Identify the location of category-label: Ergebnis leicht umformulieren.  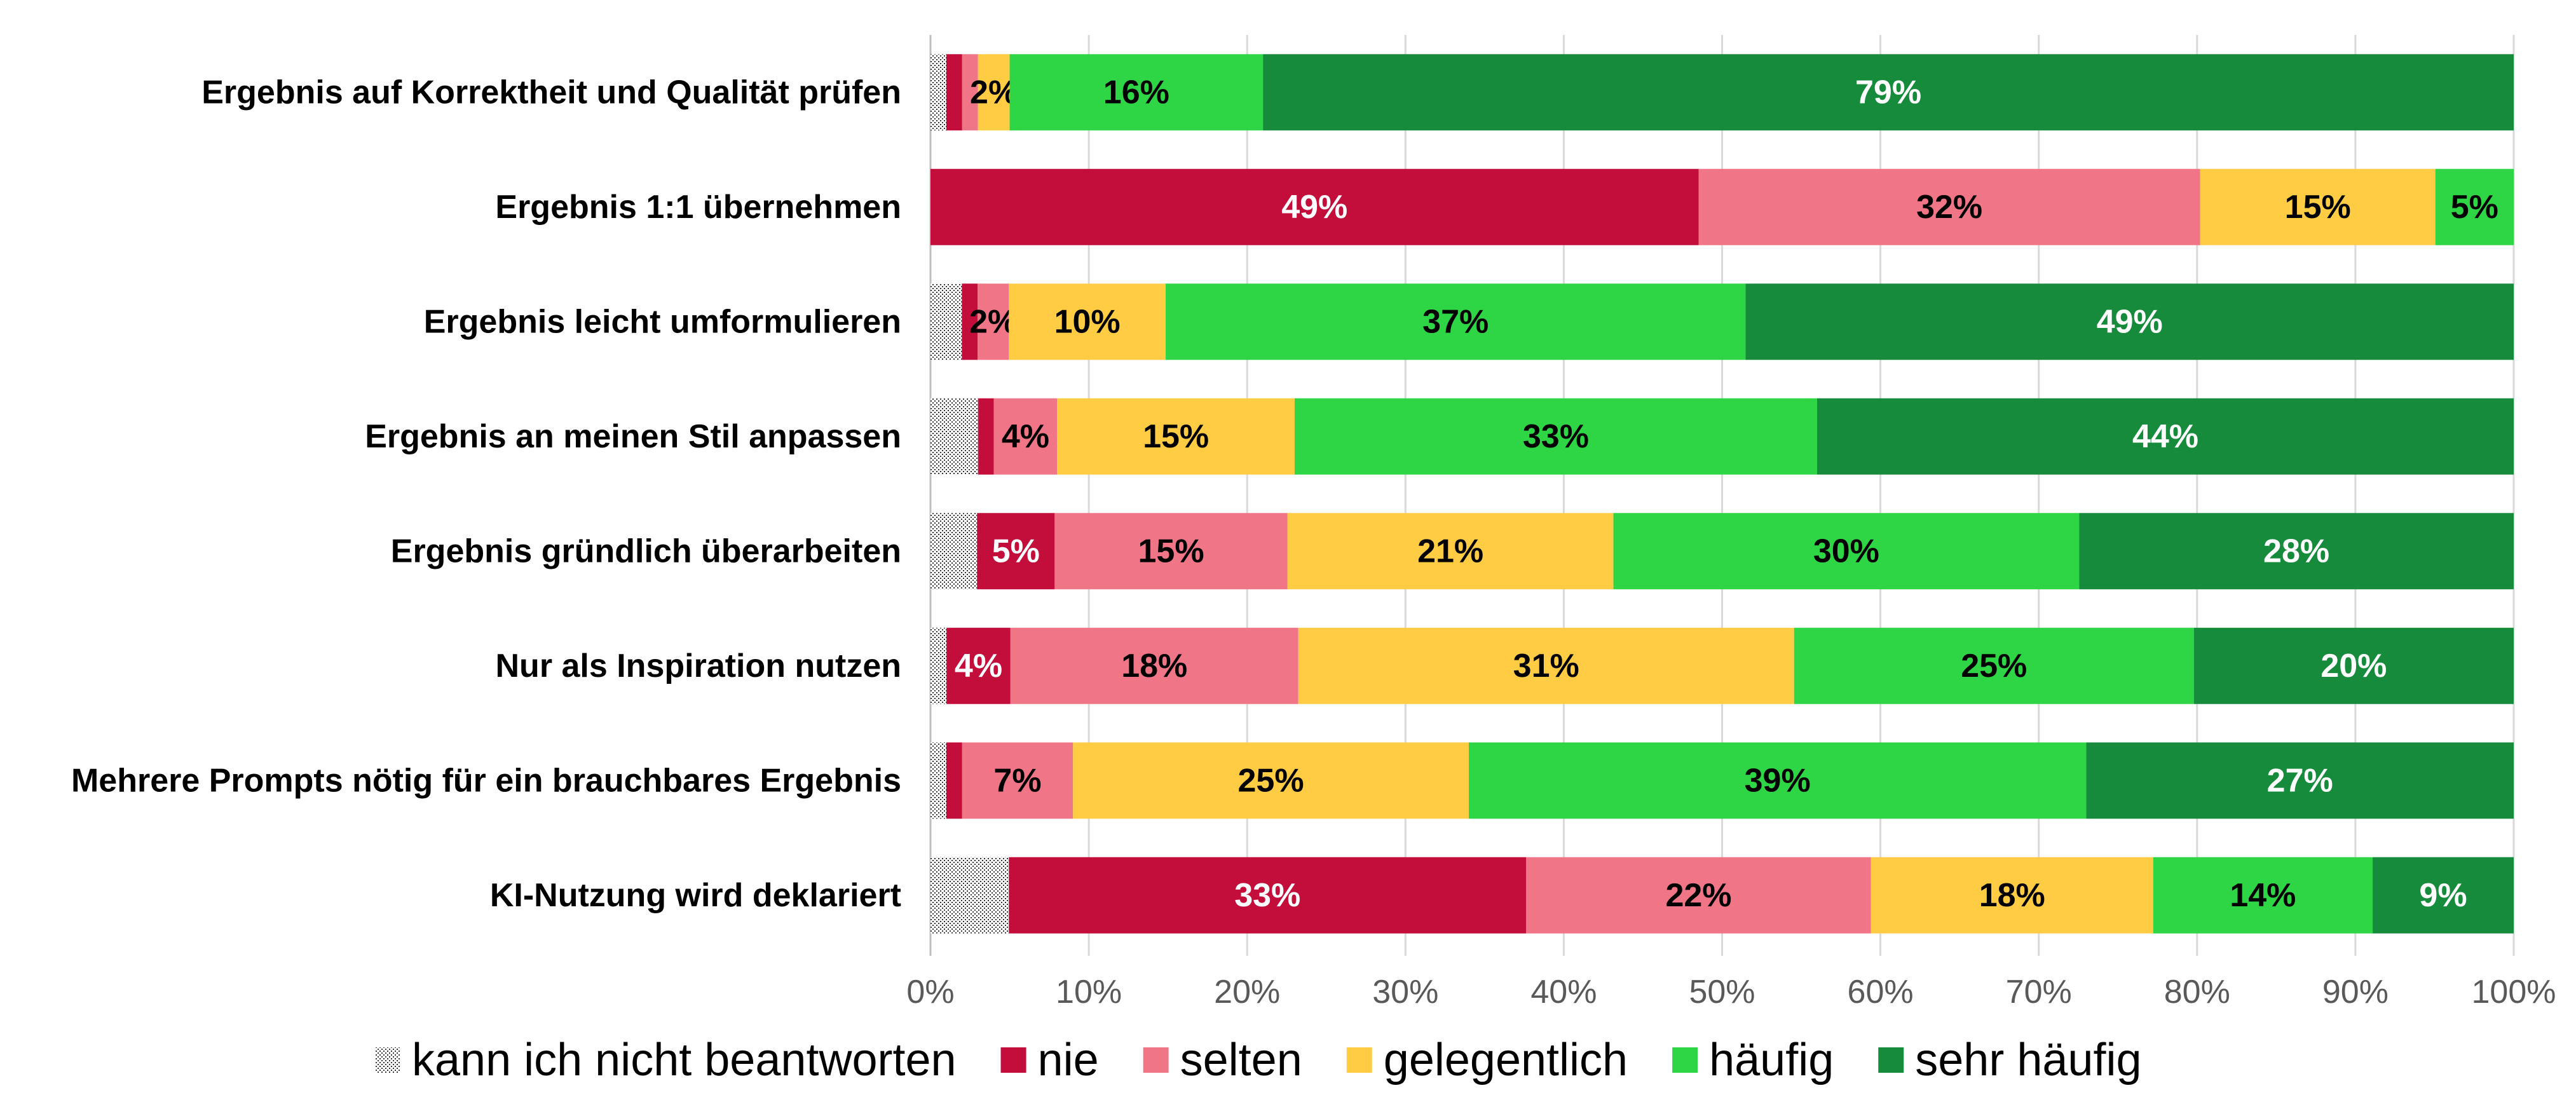
(662, 321).